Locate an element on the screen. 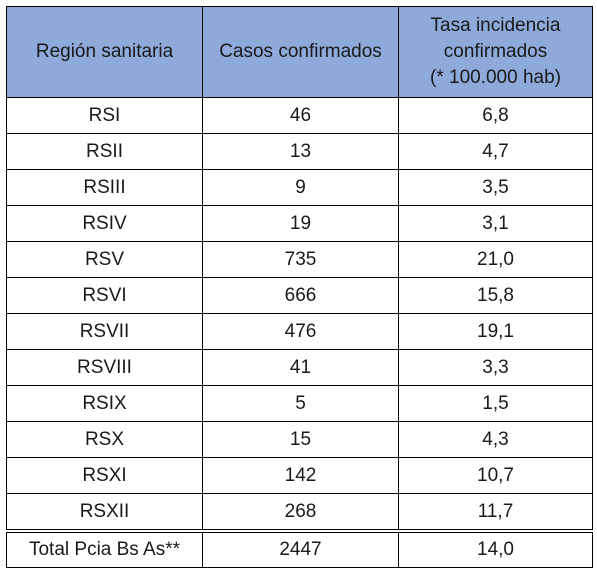 The width and height of the screenshot is (597, 572). header-incidence-line2: confirmados is located at coordinates (495, 51).